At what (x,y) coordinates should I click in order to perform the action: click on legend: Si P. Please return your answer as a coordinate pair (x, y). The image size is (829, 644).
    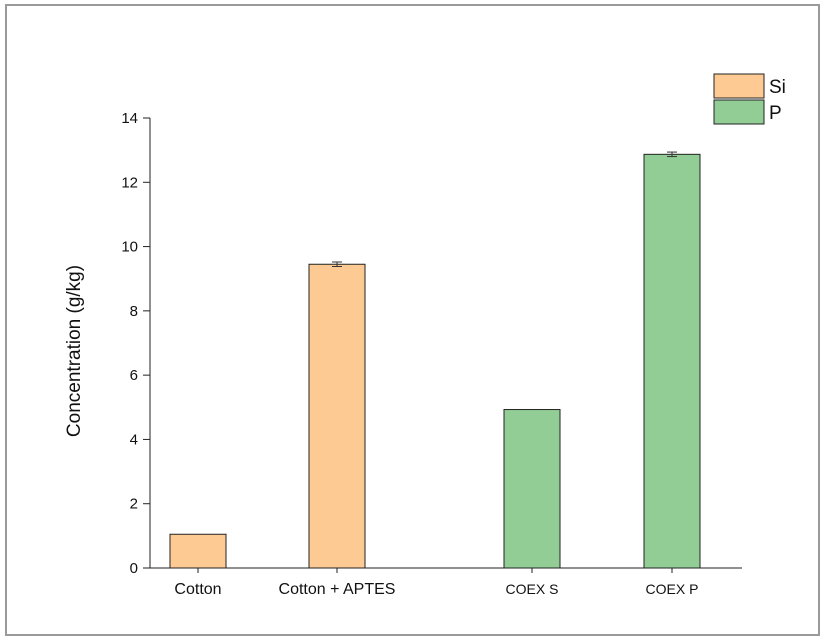
    Looking at the image, I should click on (749, 99).